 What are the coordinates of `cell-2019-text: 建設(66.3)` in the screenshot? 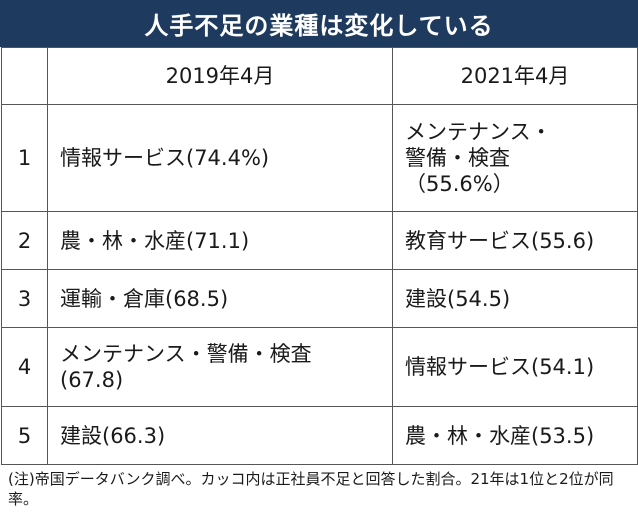 It's located at (113, 435).